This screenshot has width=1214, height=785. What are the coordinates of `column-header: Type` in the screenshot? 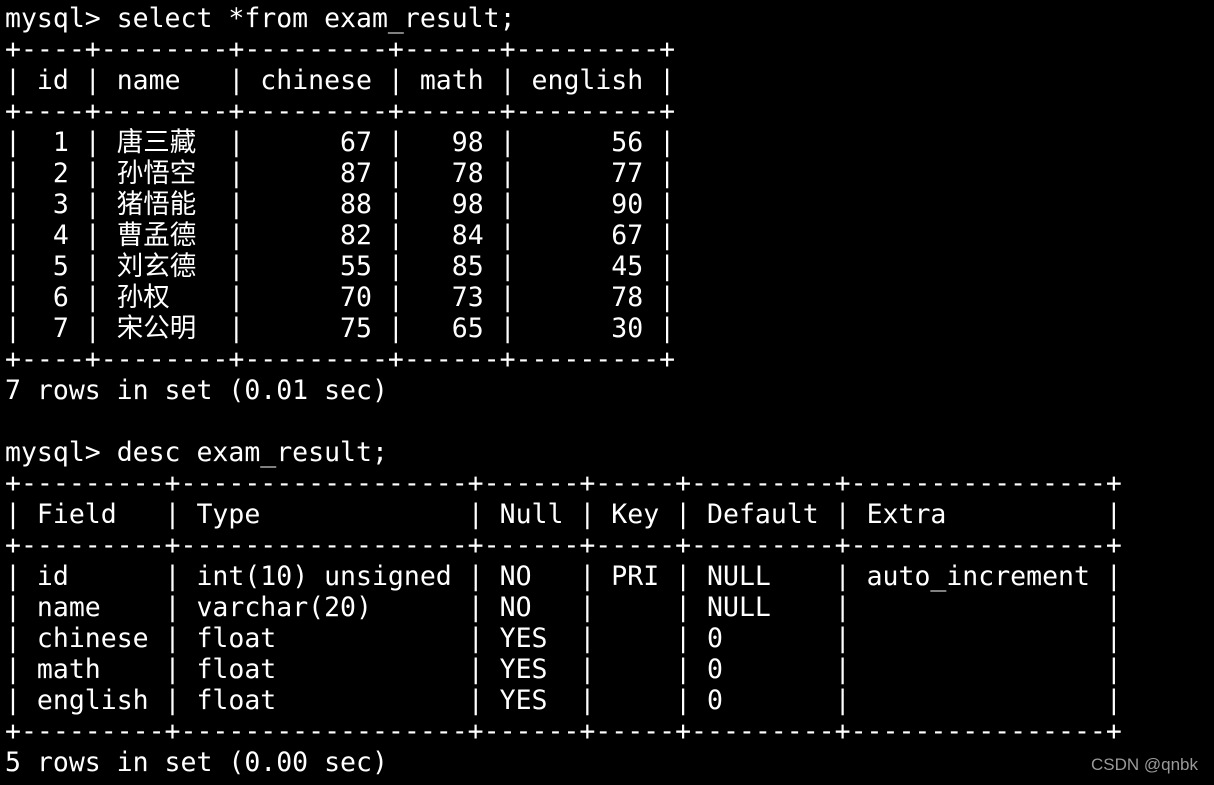 It's located at (228, 514).